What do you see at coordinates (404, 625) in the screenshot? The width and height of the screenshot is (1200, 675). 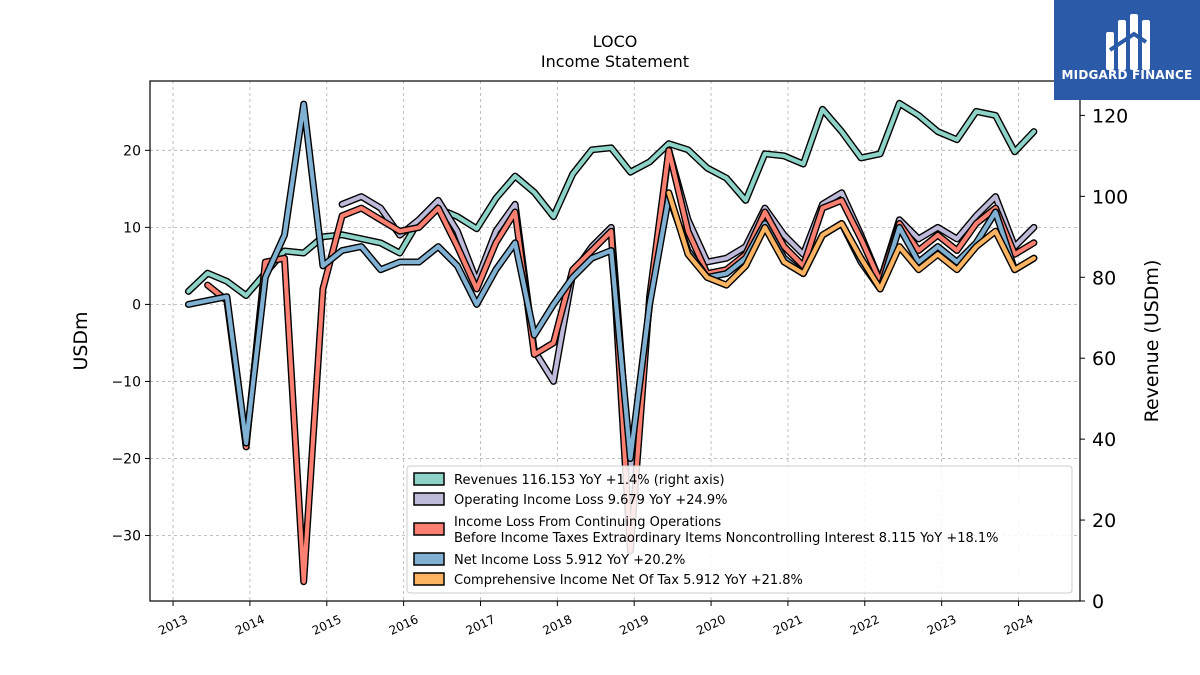 I see `x-tick-label: 2016` at bounding box center [404, 625].